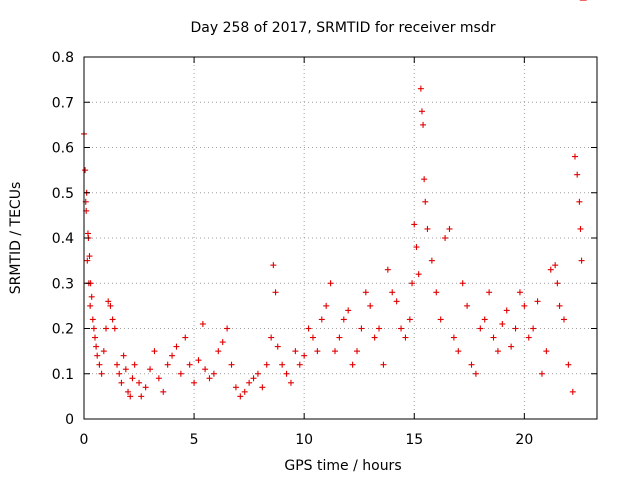 This screenshot has height=480, width=640. What do you see at coordinates (304, 440) in the screenshot?
I see `x-tick-label: 10` at bounding box center [304, 440].